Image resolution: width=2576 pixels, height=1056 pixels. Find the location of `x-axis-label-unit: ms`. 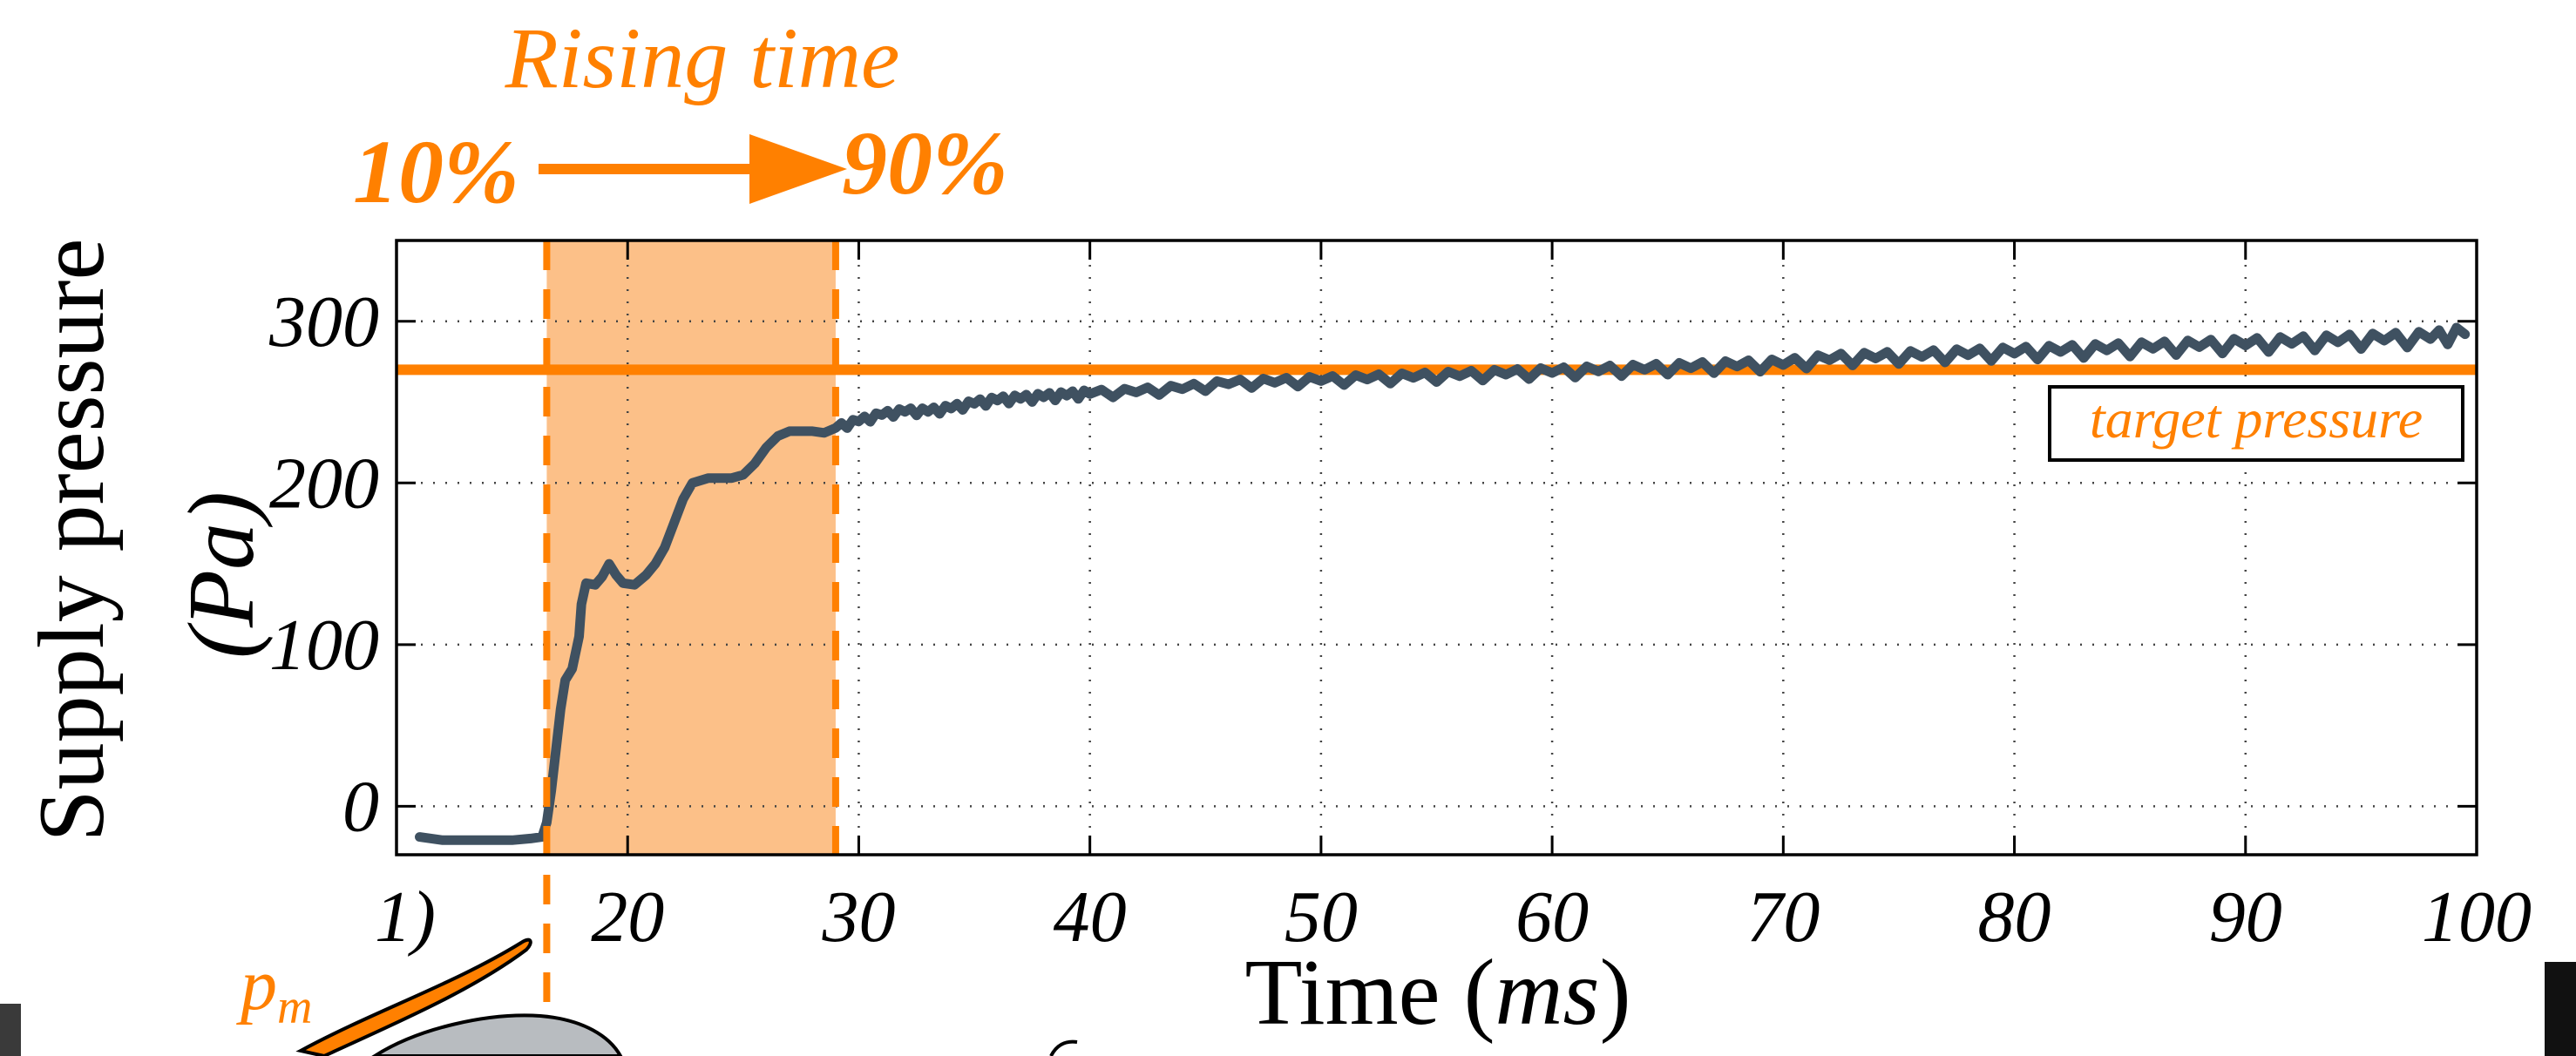

x-axis-label-unit: ms is located at coordinates (1548, 993).